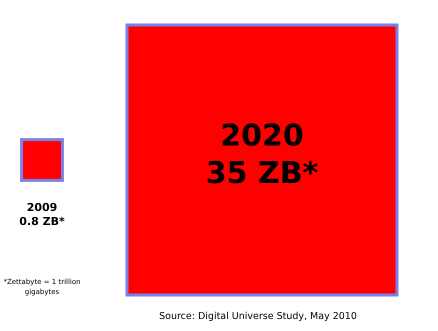 The height and width of the screenshot is (331, 438). I want to click on category-label: 2009, so click(42, 207).